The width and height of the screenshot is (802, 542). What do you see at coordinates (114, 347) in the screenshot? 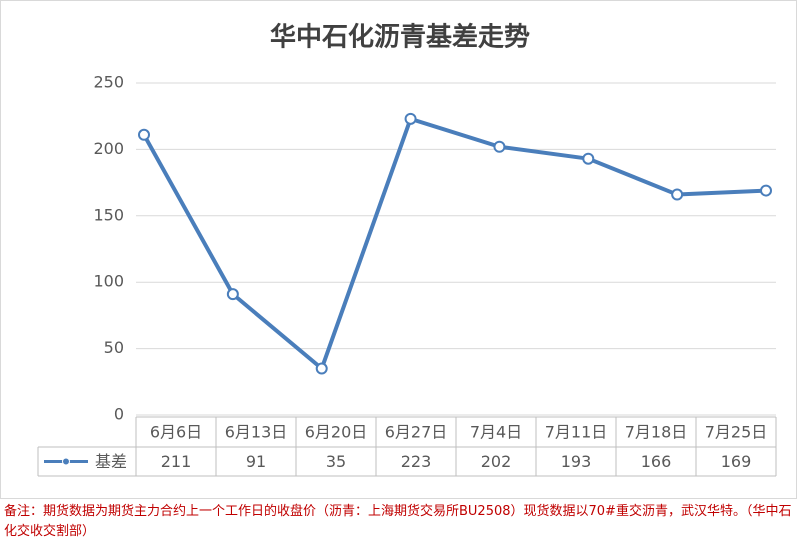
I see `y-tick-label: 50` at bounding box center [114, 347].